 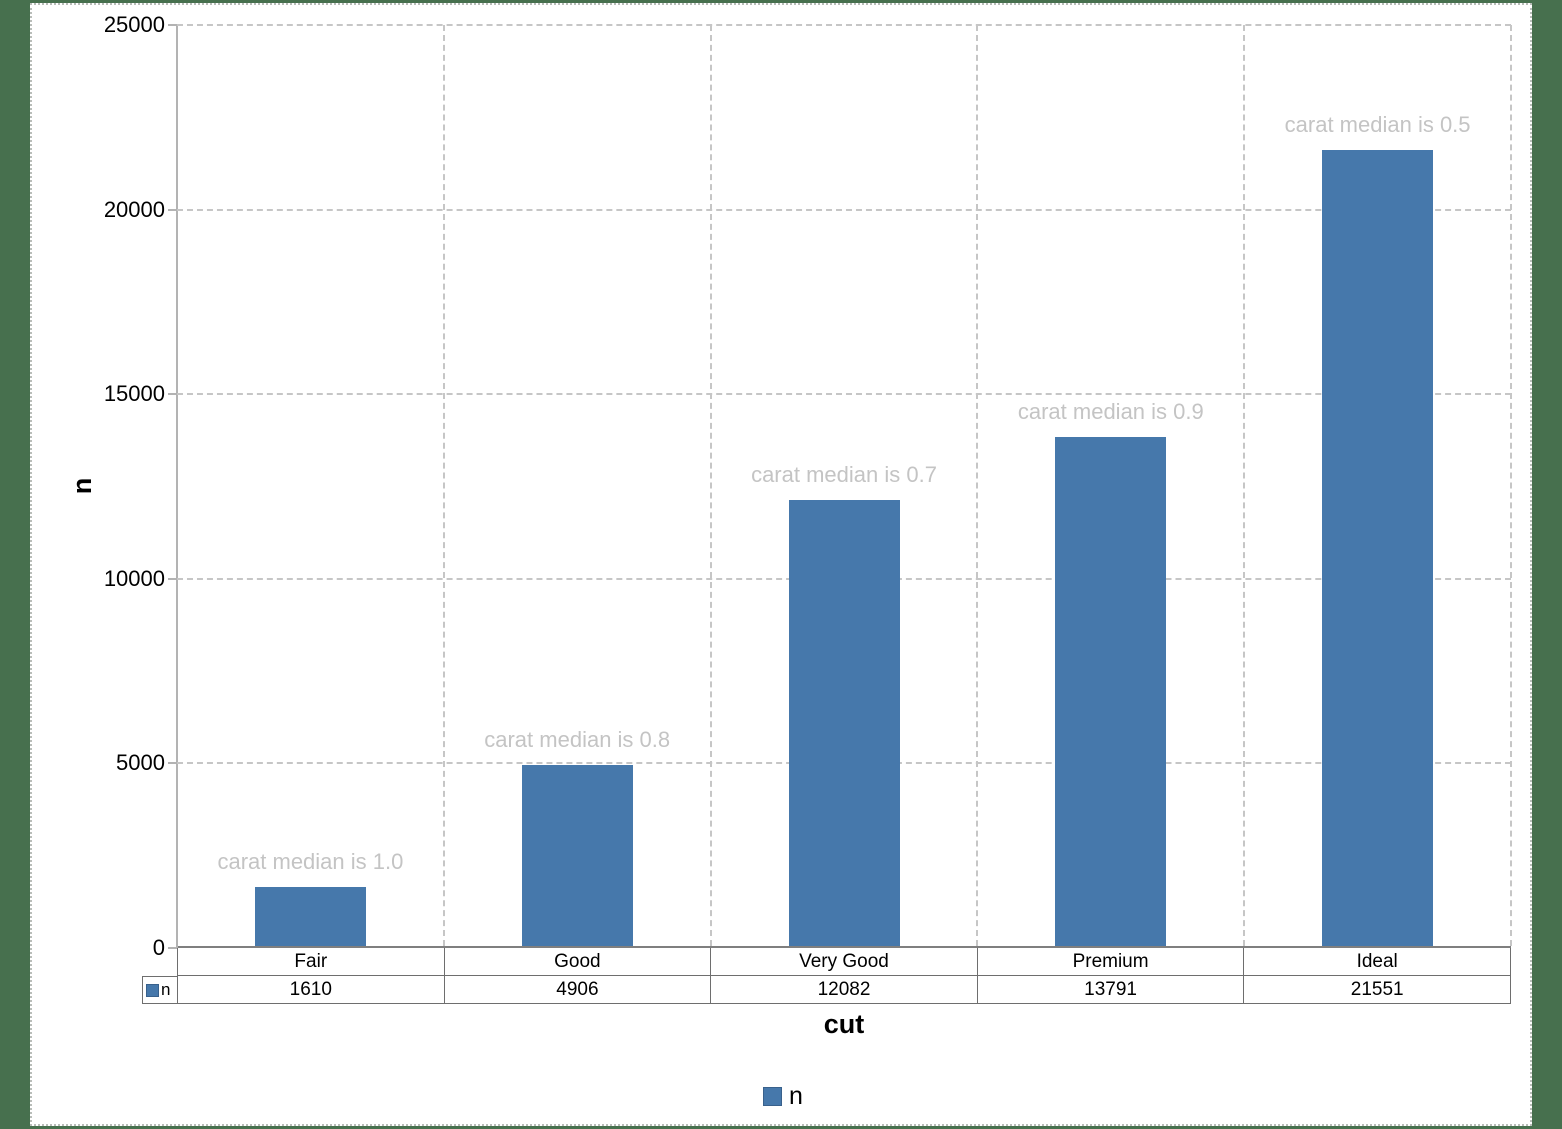 I want to click on value-cell: 1610, so click(x=310, y=990).